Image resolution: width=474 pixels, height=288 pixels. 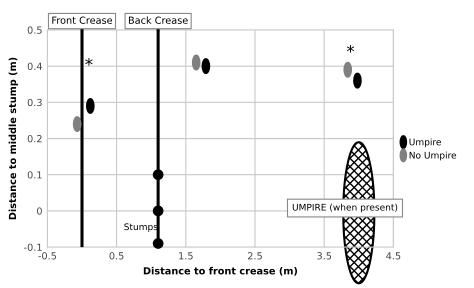 I want to click on x-tick-label: 1.5, so click(x=186, y=256).